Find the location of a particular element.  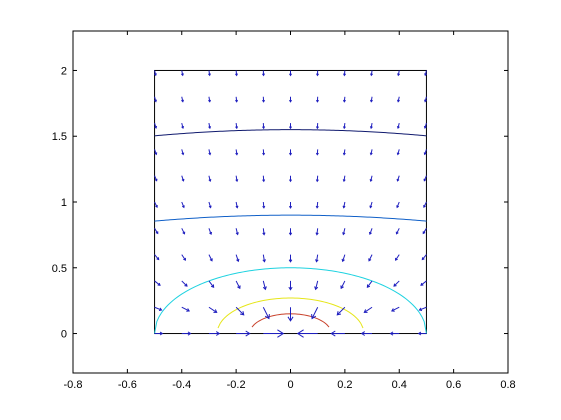

x-tick-label: 0.2 is located at coordinates (344, 385).